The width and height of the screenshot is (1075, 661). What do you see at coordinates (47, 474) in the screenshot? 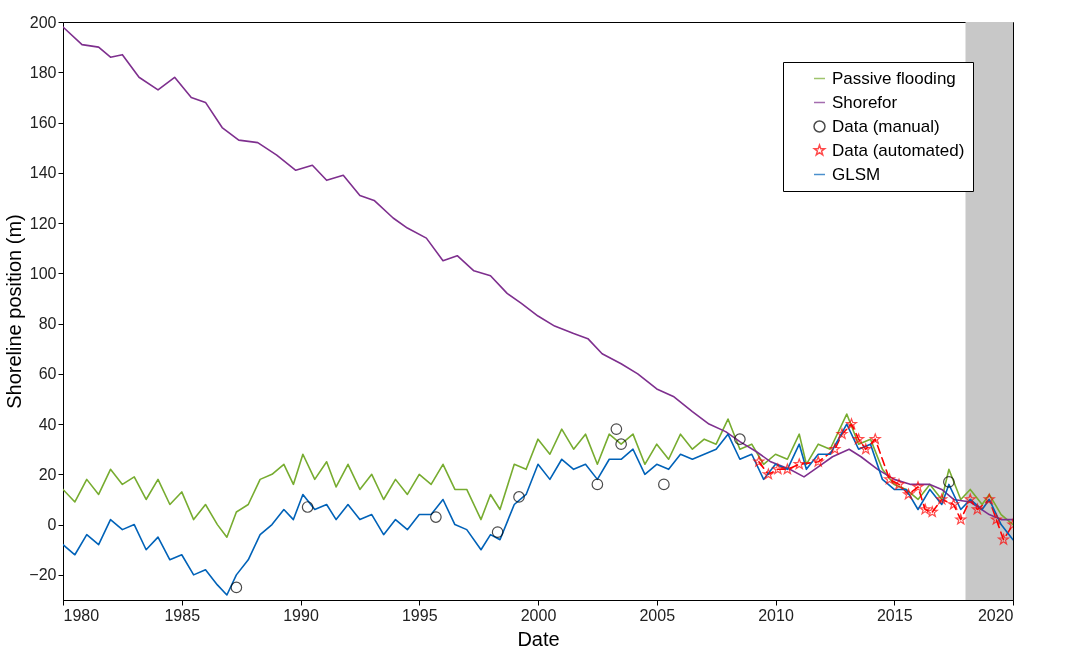
I see `y-tick-label: 20` at bounding box center [47, 474].